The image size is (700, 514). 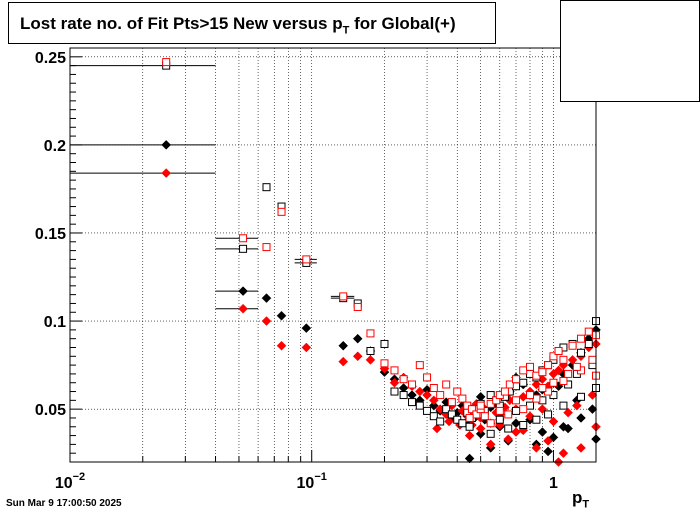 What do you see at coordinates (312, 481) in the screenshot?
I see `x-tick-label: 10−1` at bounding box center [312, 481].